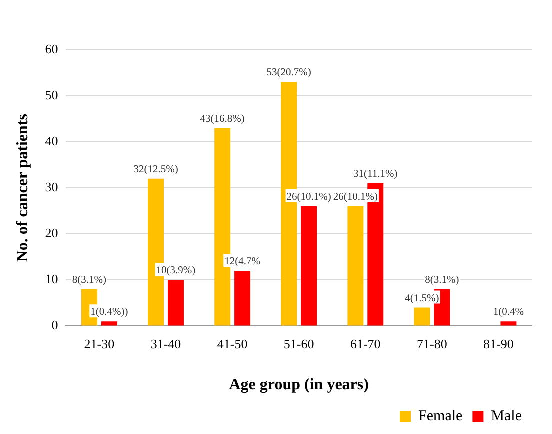  I want to click on data-label: 1(0.4%)), so click(109, 312).